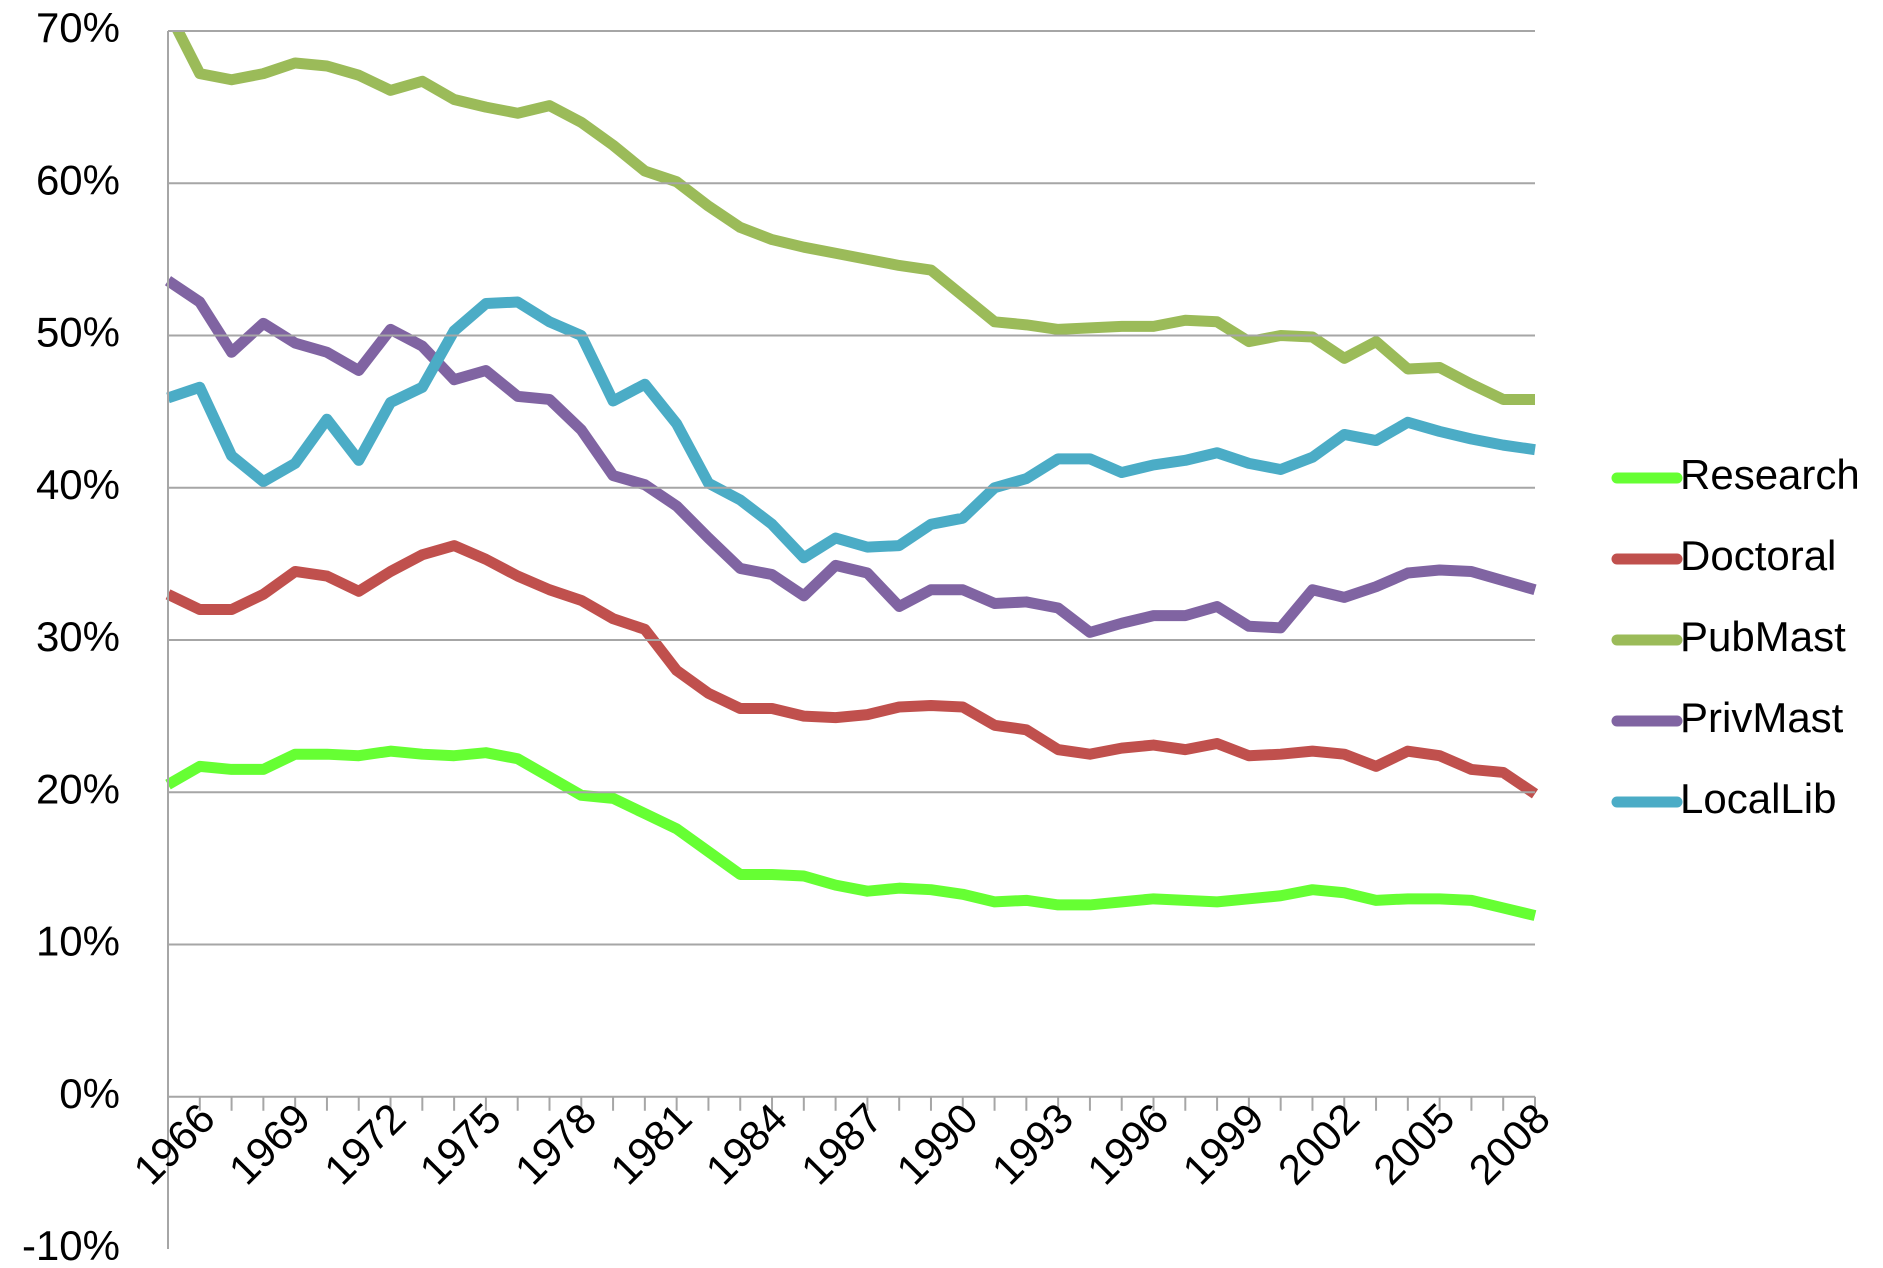 This screenshot has height=1268, width=1883. Describe the element at coordinates (78, 788) in the screenshot. I see `y-tick-label: 20%` at that location.